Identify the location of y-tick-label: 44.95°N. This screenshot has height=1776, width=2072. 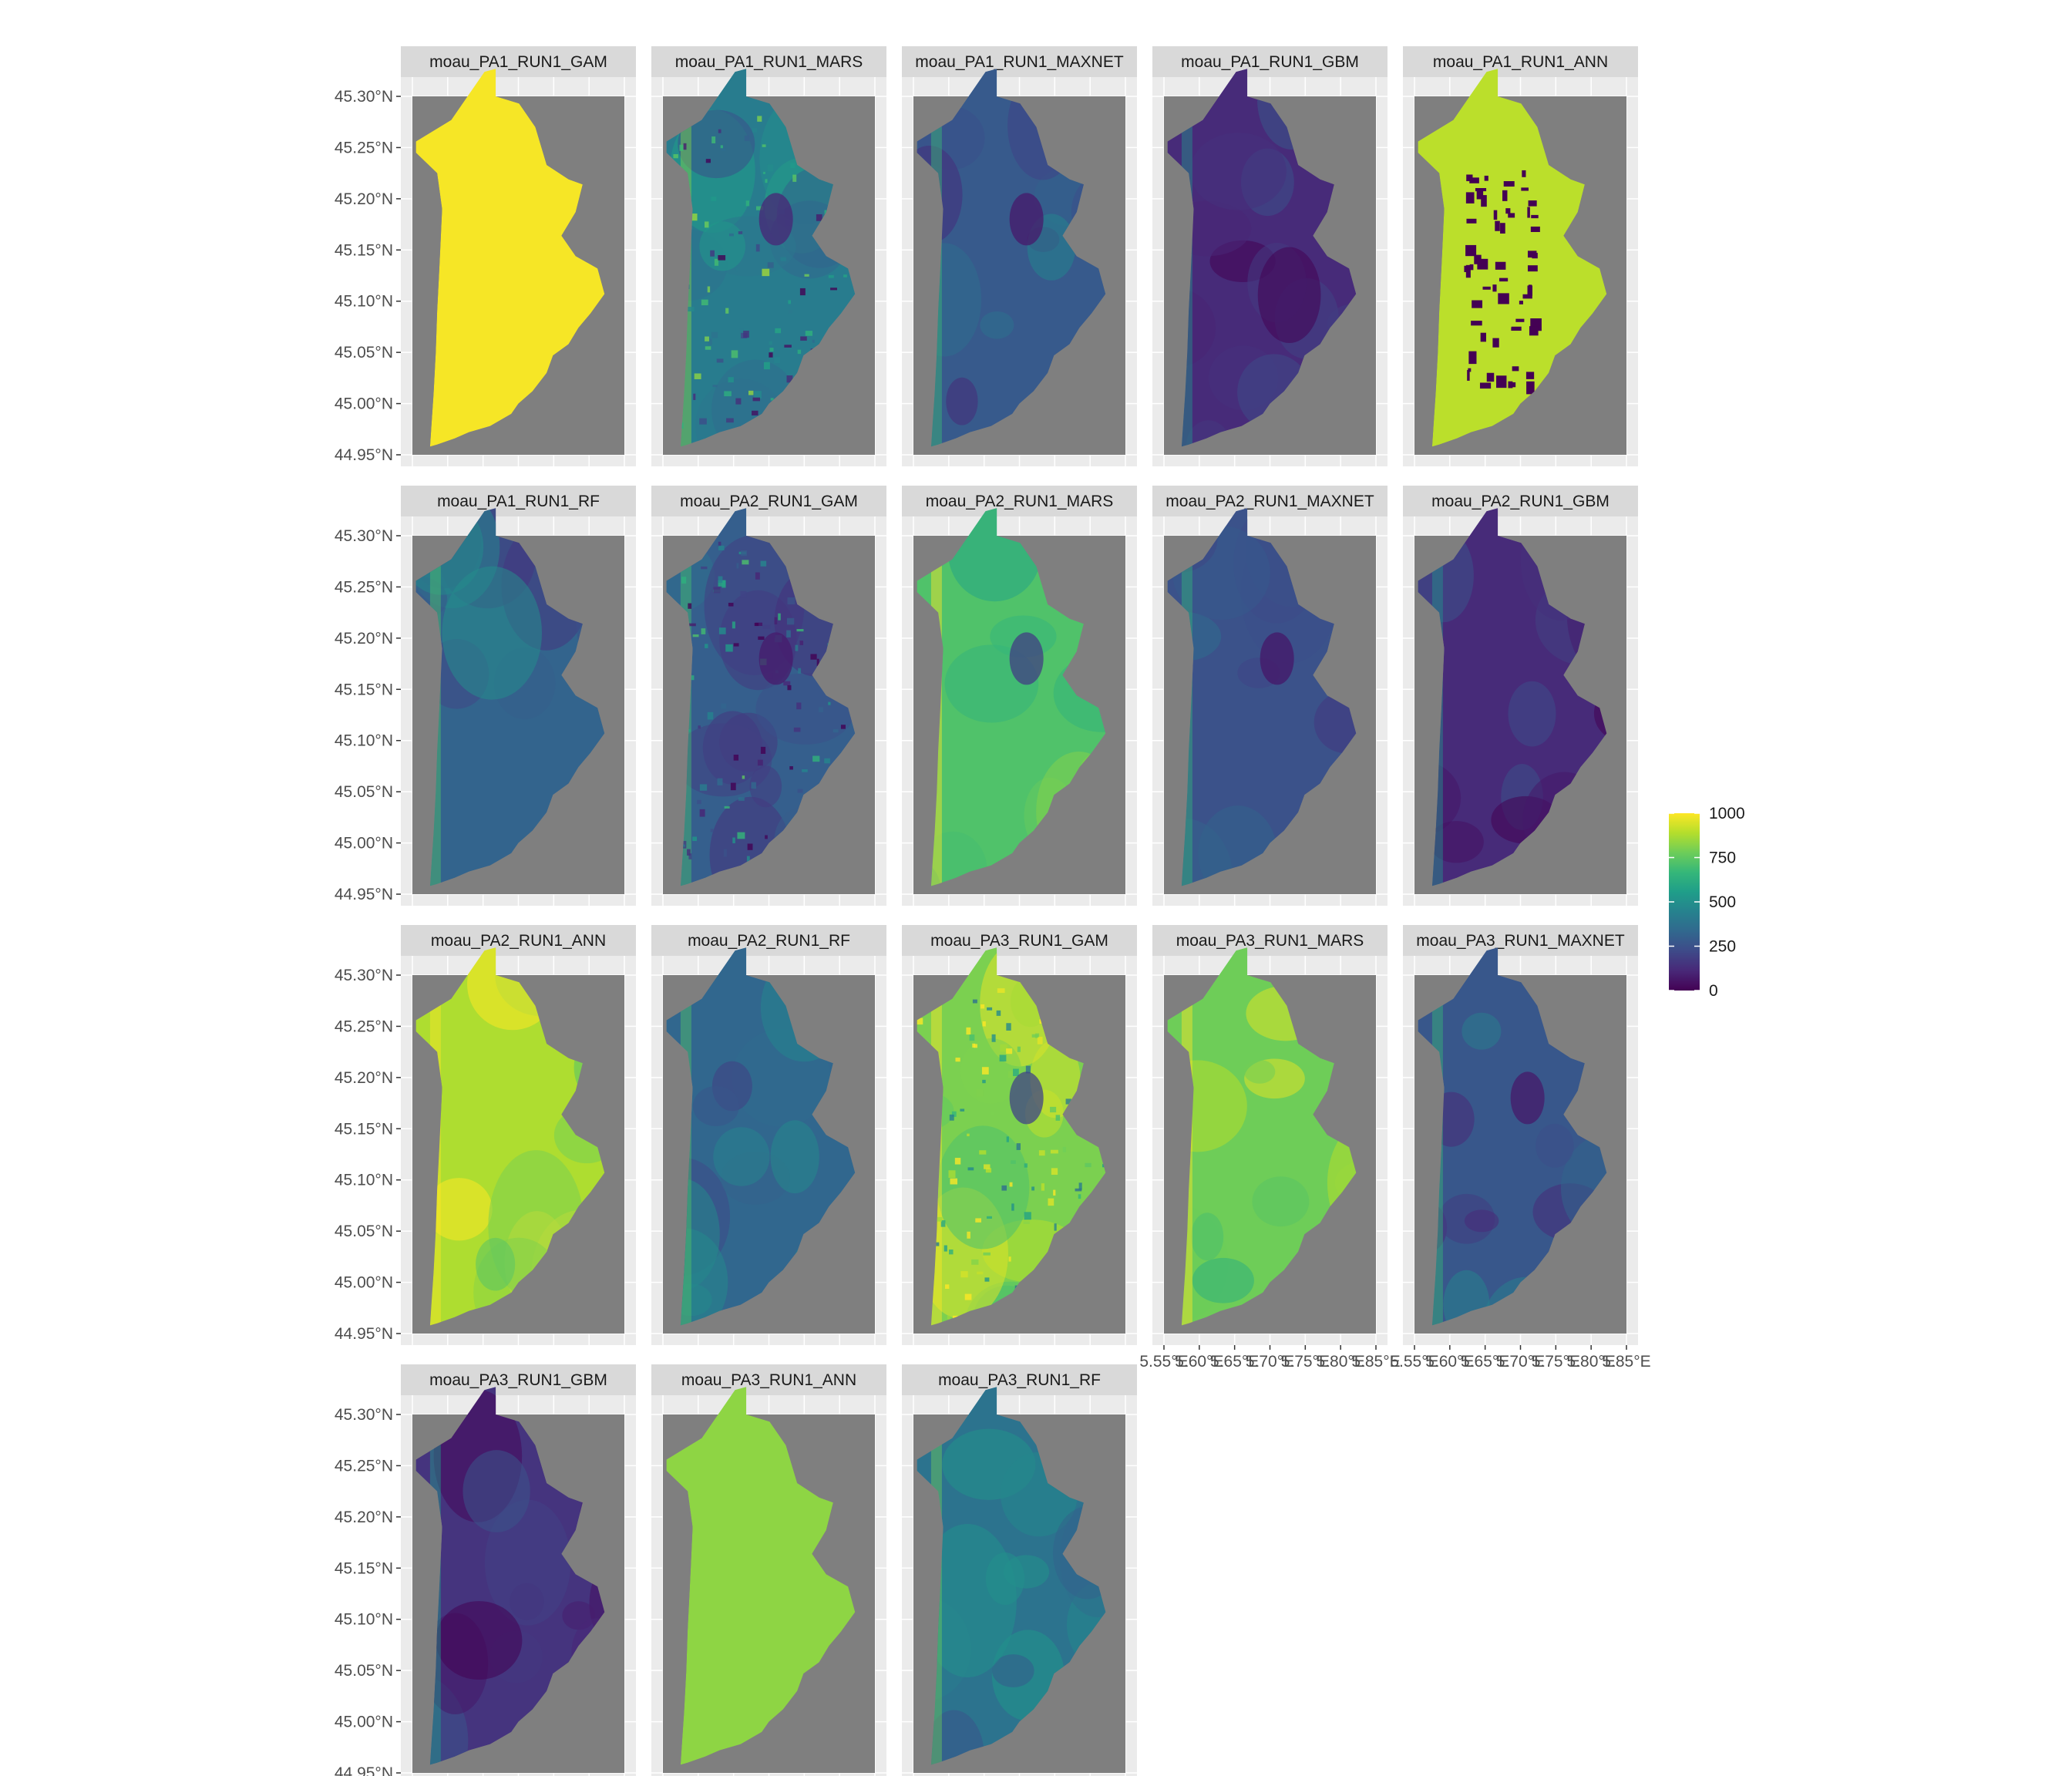
(364, 455).